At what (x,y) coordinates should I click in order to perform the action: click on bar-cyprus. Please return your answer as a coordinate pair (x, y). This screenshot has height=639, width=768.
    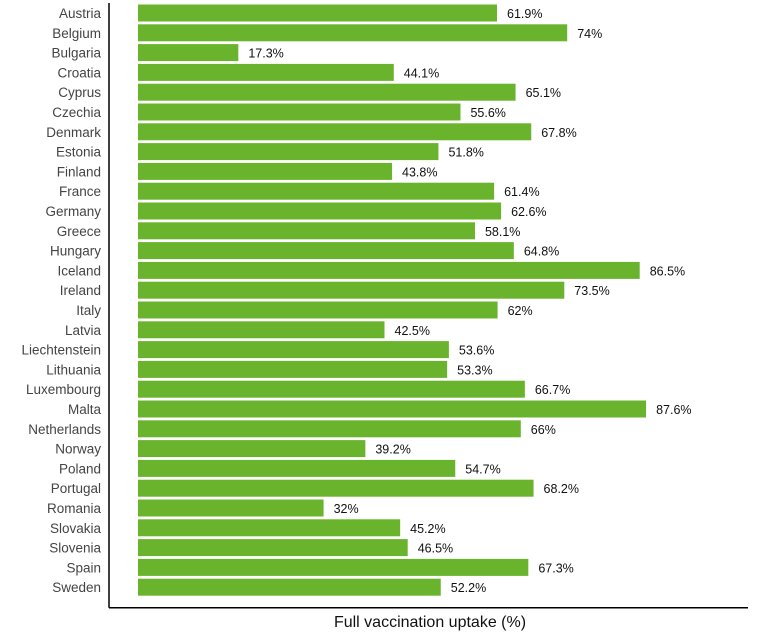
    Looking at the image, I should click on (327, 92).